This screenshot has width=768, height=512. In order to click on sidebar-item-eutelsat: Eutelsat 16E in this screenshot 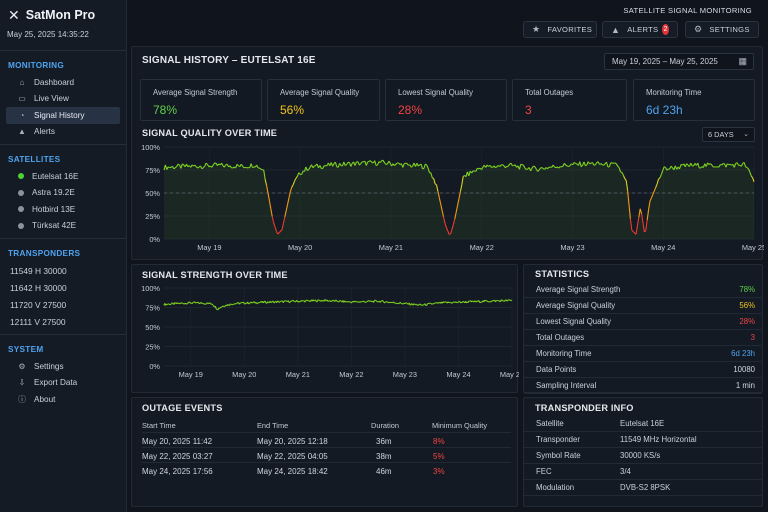, I will do `click(63, 176)`.